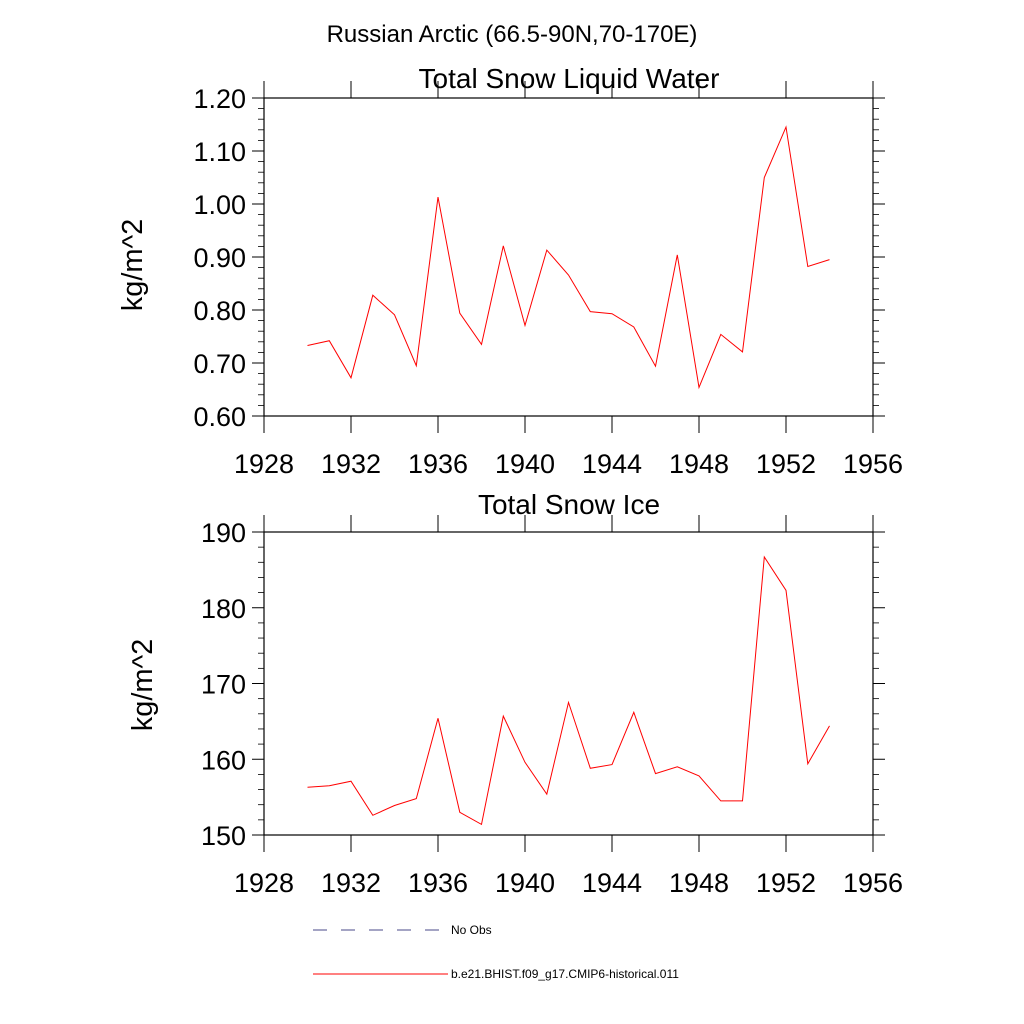 This screenshot has width=1024, height=1024. Describe the element at coordinates (471, 930) in the screenshot. I see `legend-label-no-obs: No Obs` at that location.